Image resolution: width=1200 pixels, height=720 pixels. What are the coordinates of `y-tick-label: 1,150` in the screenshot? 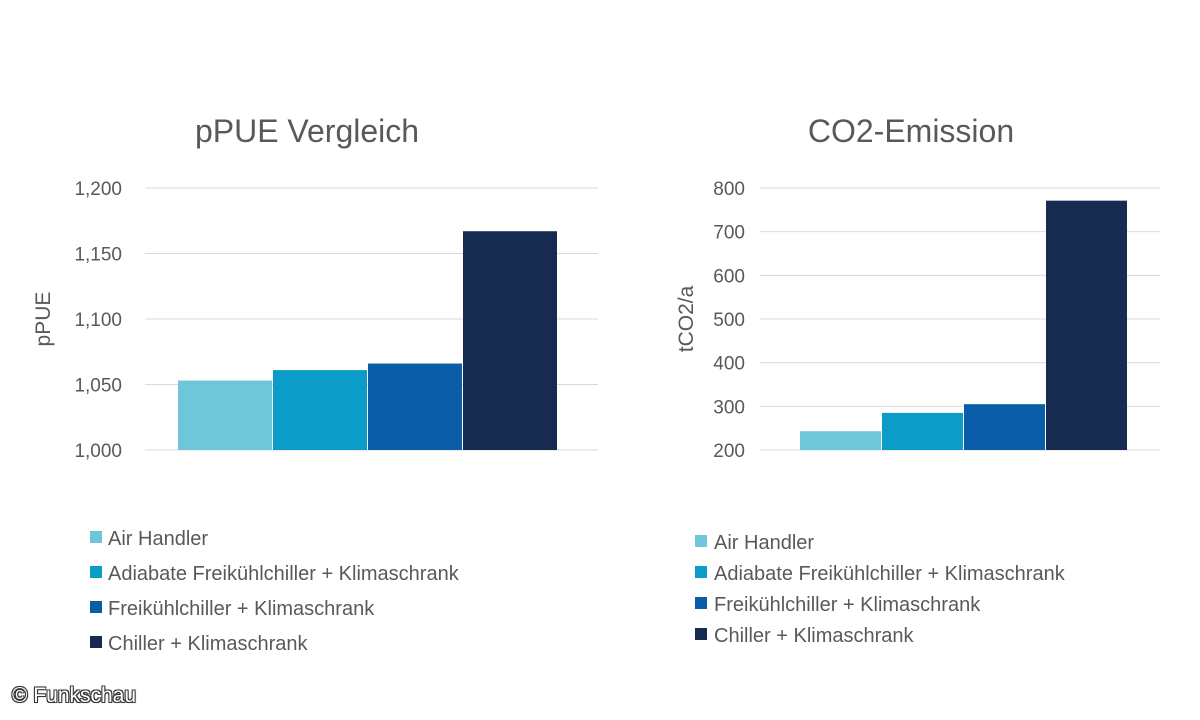 It's located at (98, 255).